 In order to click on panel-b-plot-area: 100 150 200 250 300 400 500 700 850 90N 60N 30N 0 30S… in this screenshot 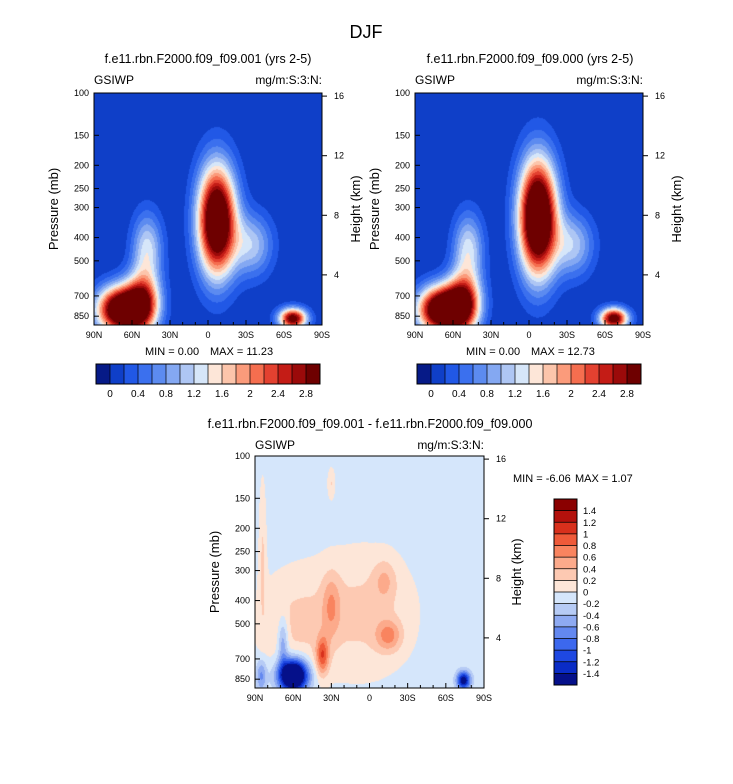, I will do `click(530, 214)`.